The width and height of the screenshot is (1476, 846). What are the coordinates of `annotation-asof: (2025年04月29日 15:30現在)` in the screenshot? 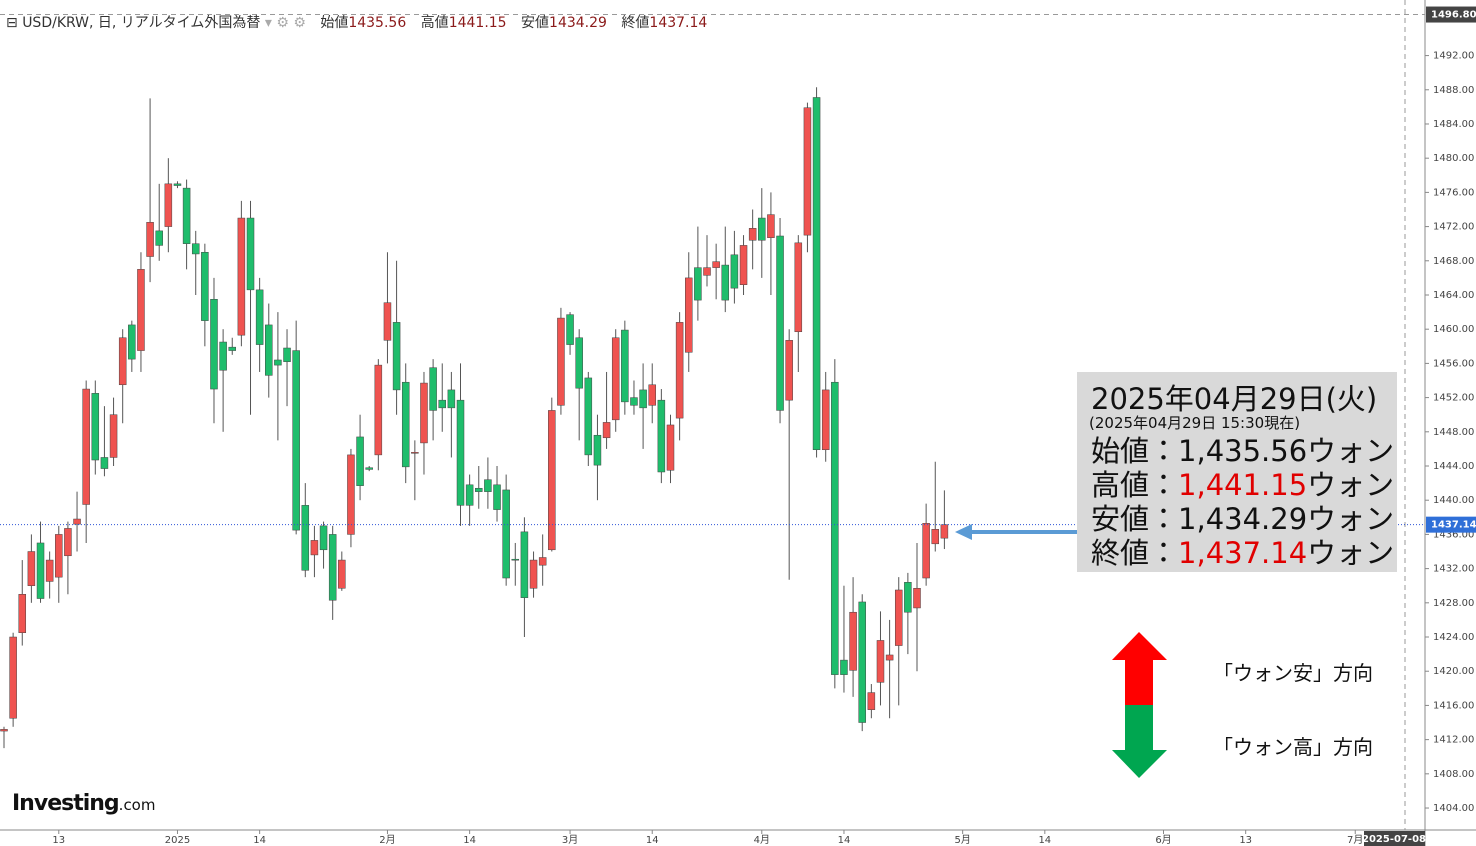 It's located at (1195, 423).